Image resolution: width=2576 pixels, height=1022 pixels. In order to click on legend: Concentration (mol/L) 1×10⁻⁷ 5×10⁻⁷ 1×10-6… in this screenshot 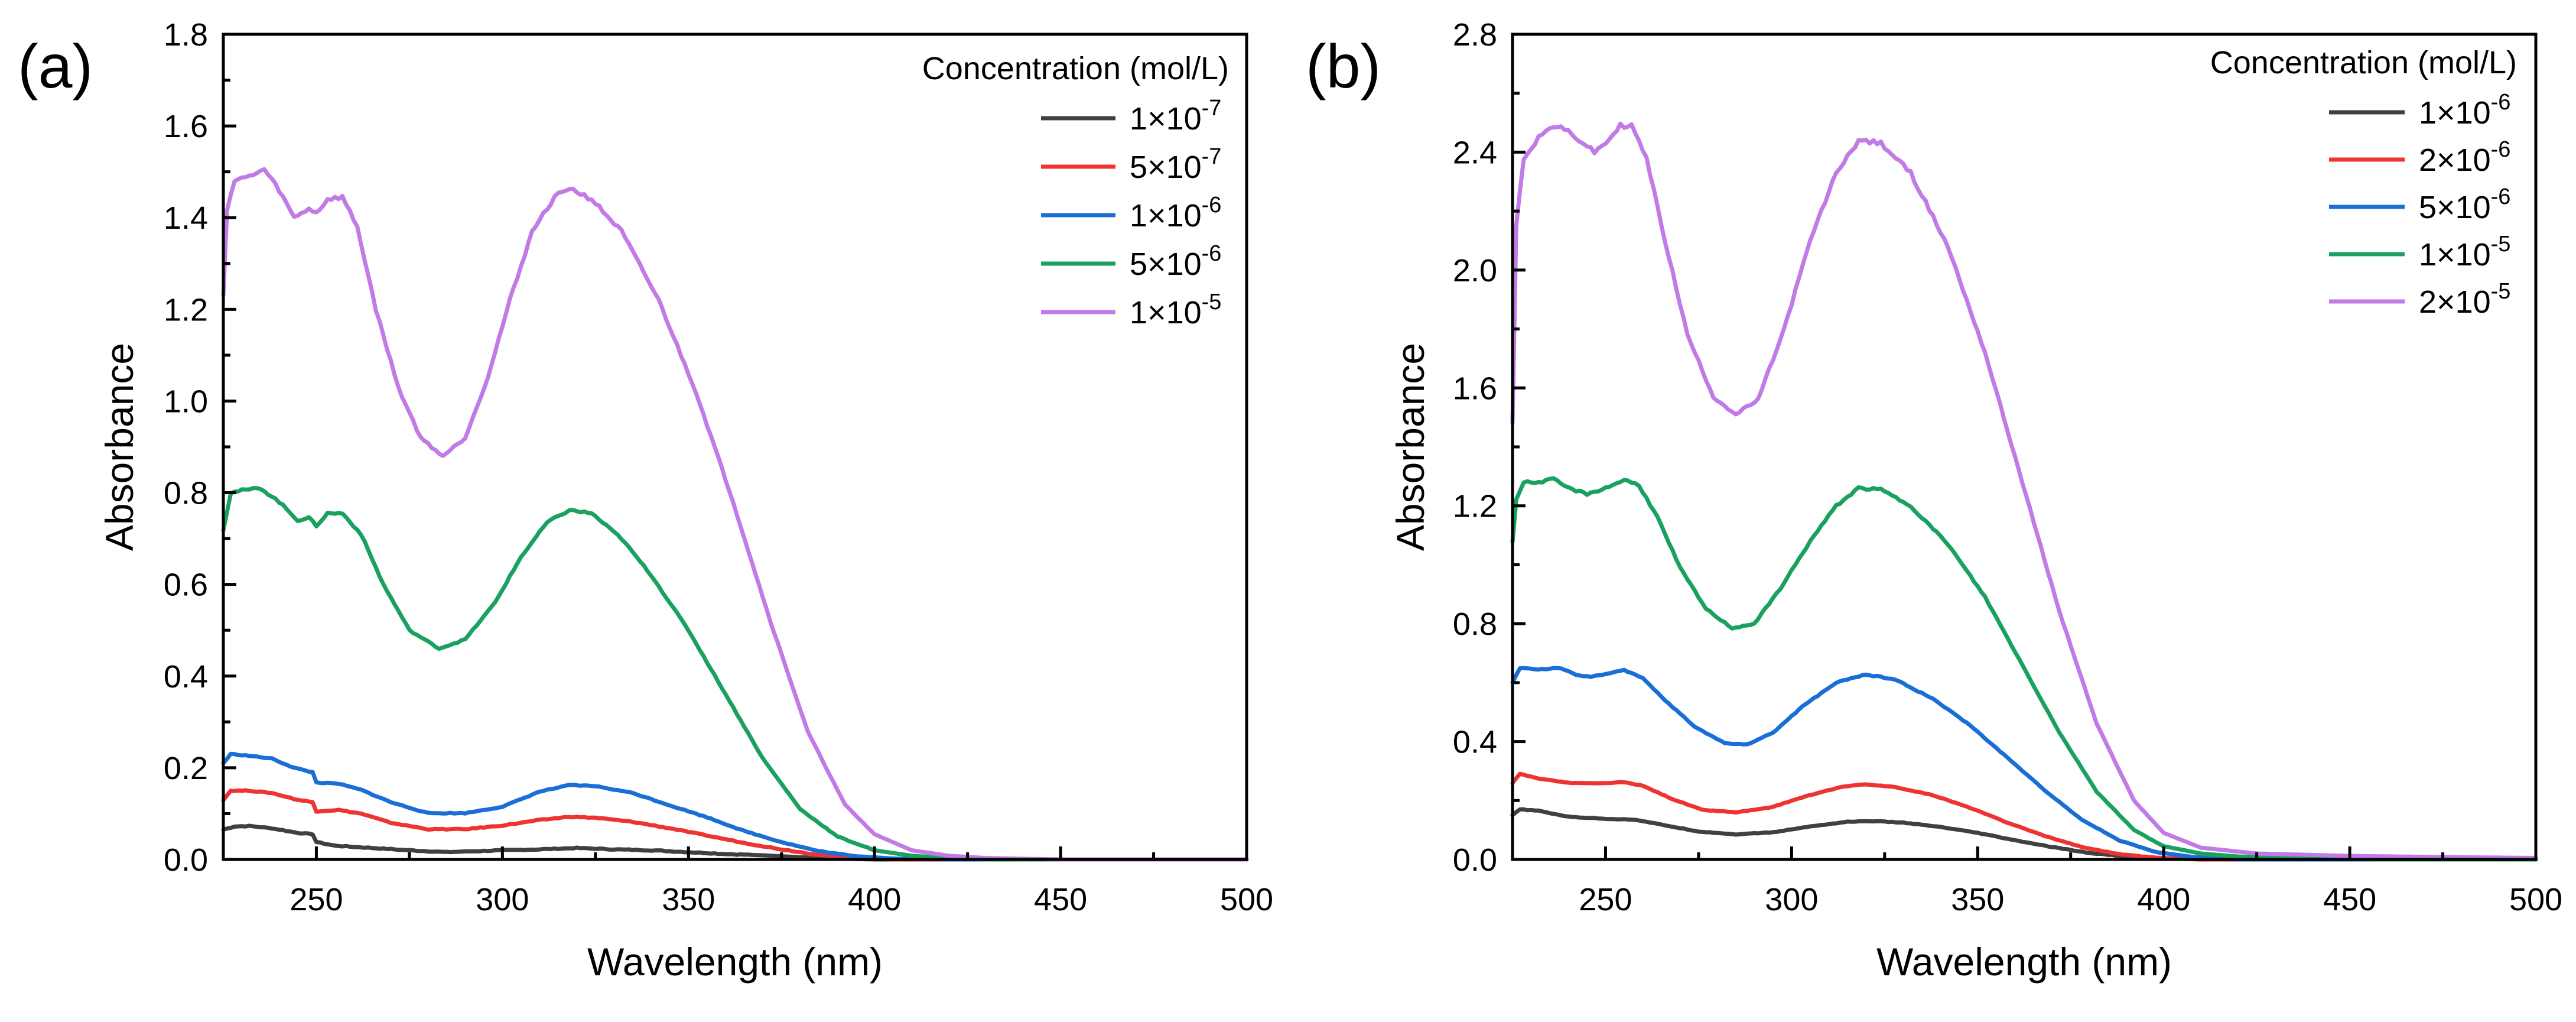, I will do `click(1075, 191)`.